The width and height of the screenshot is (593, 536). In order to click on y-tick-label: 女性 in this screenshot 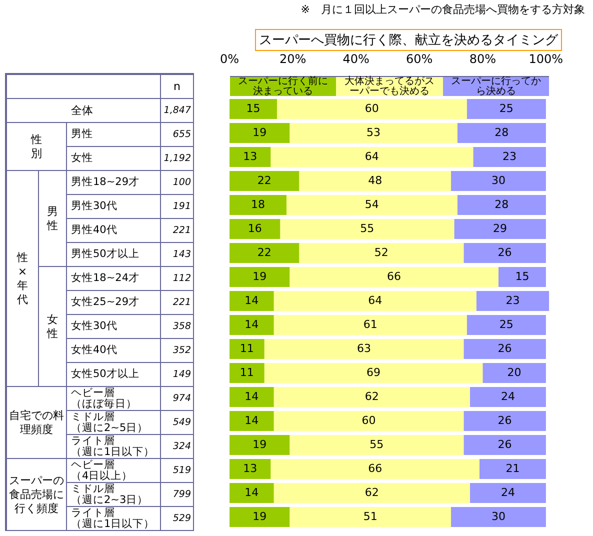, I will do `click(82, 158)`.